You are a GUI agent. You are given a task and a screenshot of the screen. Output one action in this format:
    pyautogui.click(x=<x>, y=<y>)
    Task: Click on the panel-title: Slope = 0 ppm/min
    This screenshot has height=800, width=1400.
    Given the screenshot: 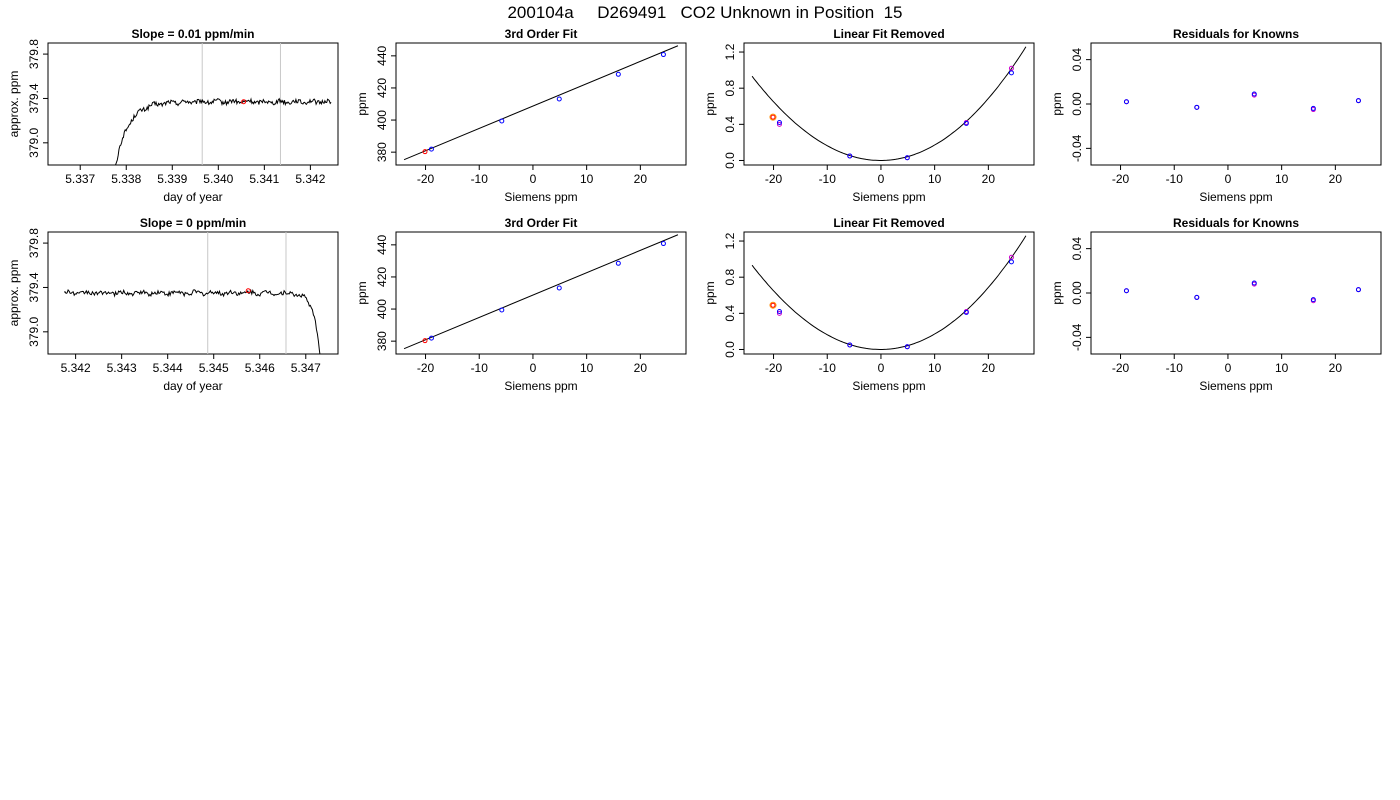 What is the action you would take?
    pyautogui.click(x=193, y=223)
    